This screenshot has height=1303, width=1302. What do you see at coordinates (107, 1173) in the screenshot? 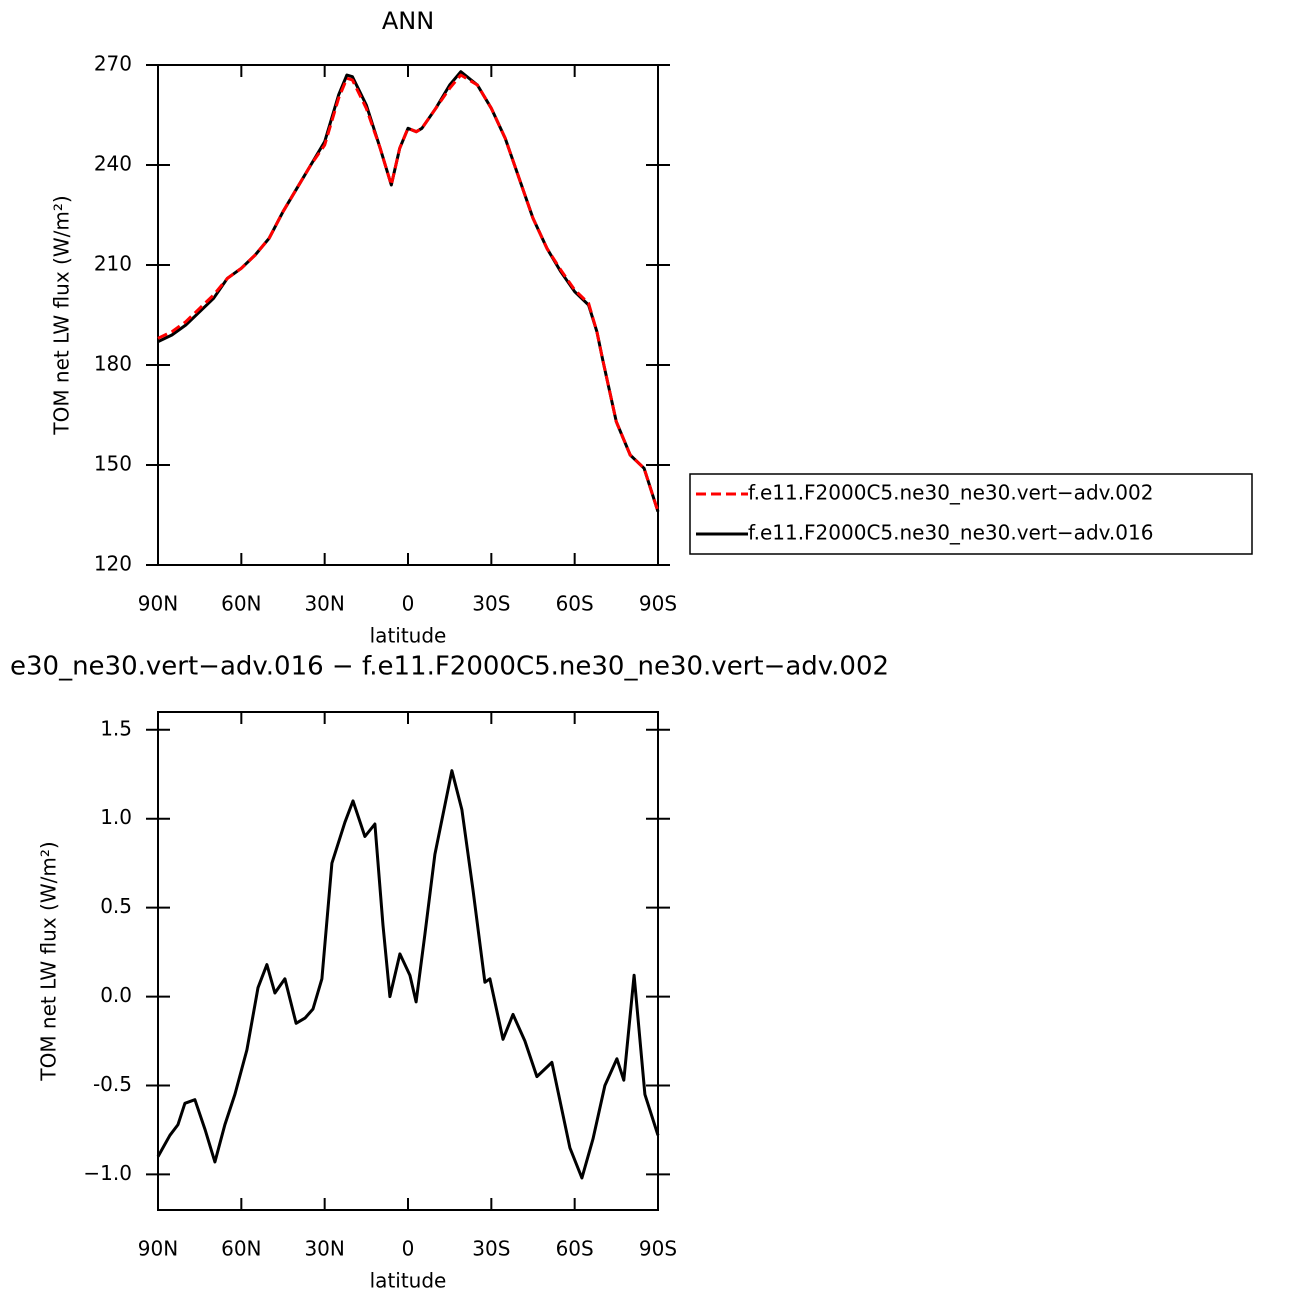
I see `y-tick-label: −1.0` at bounding box center [107, 1173].